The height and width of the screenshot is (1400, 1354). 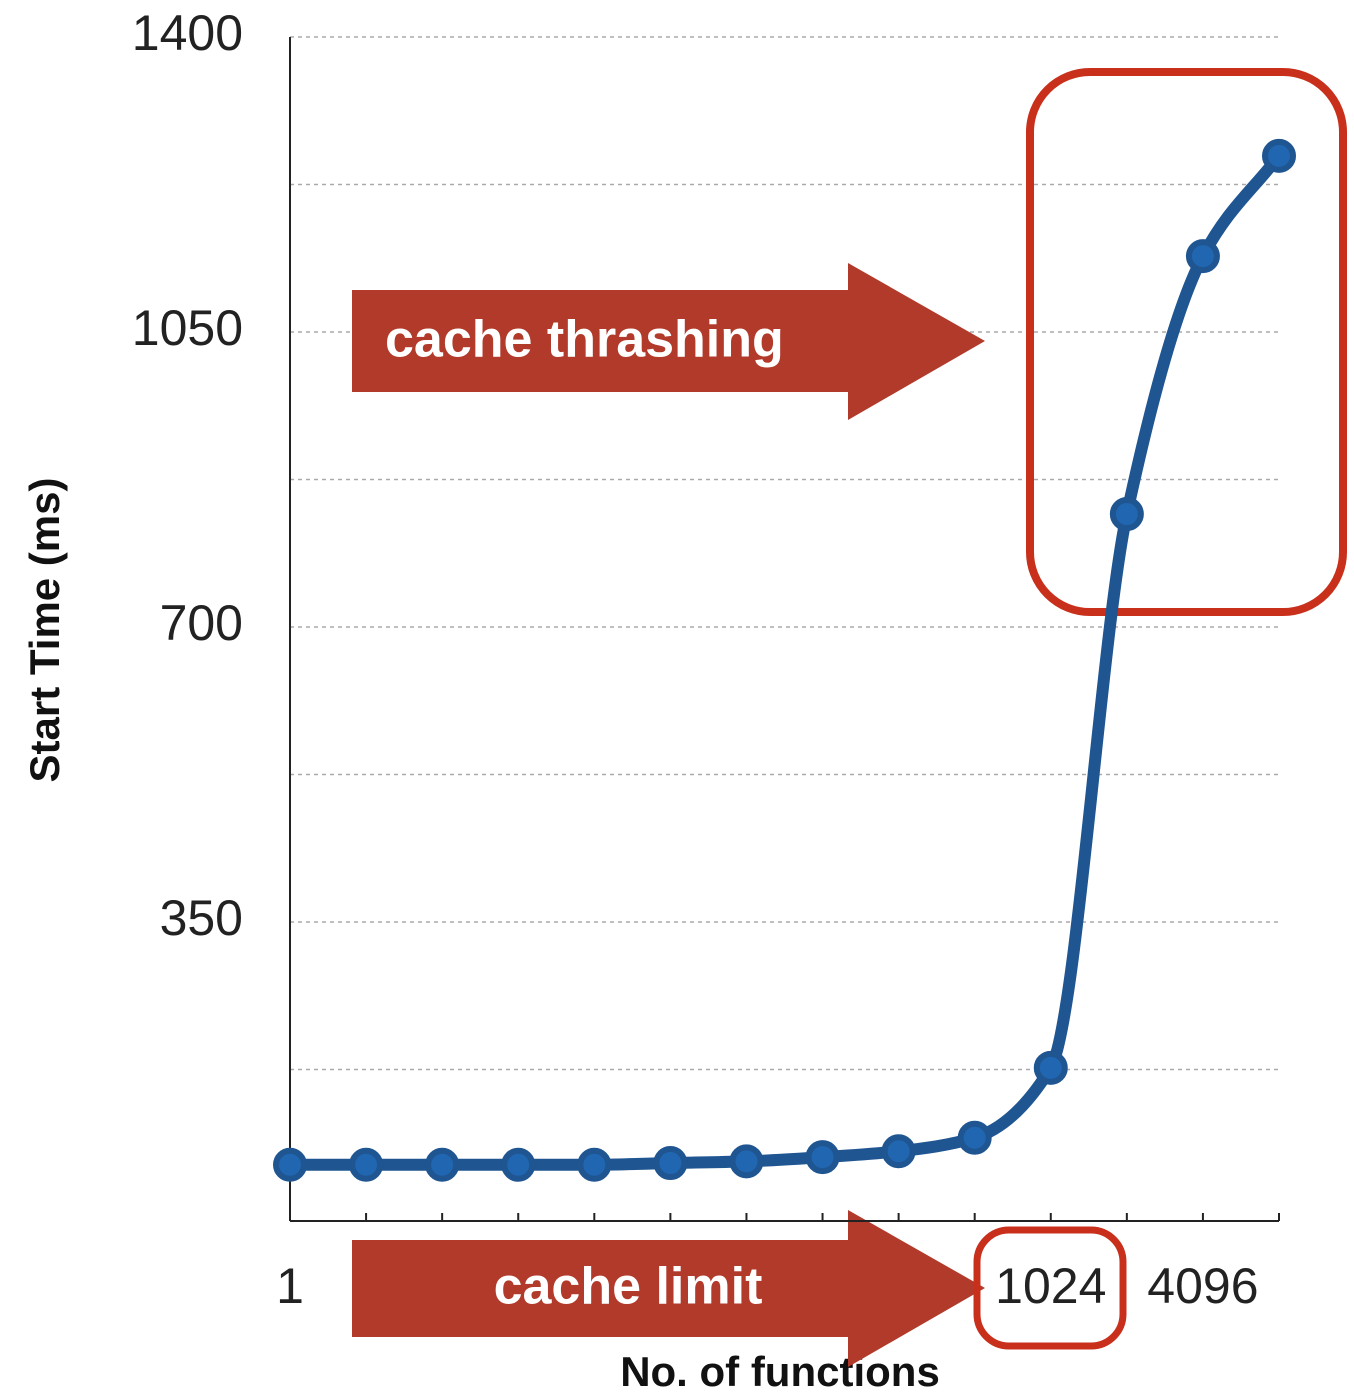 I want to click on y-tick-label: 1400, so click(x=187, y=33).